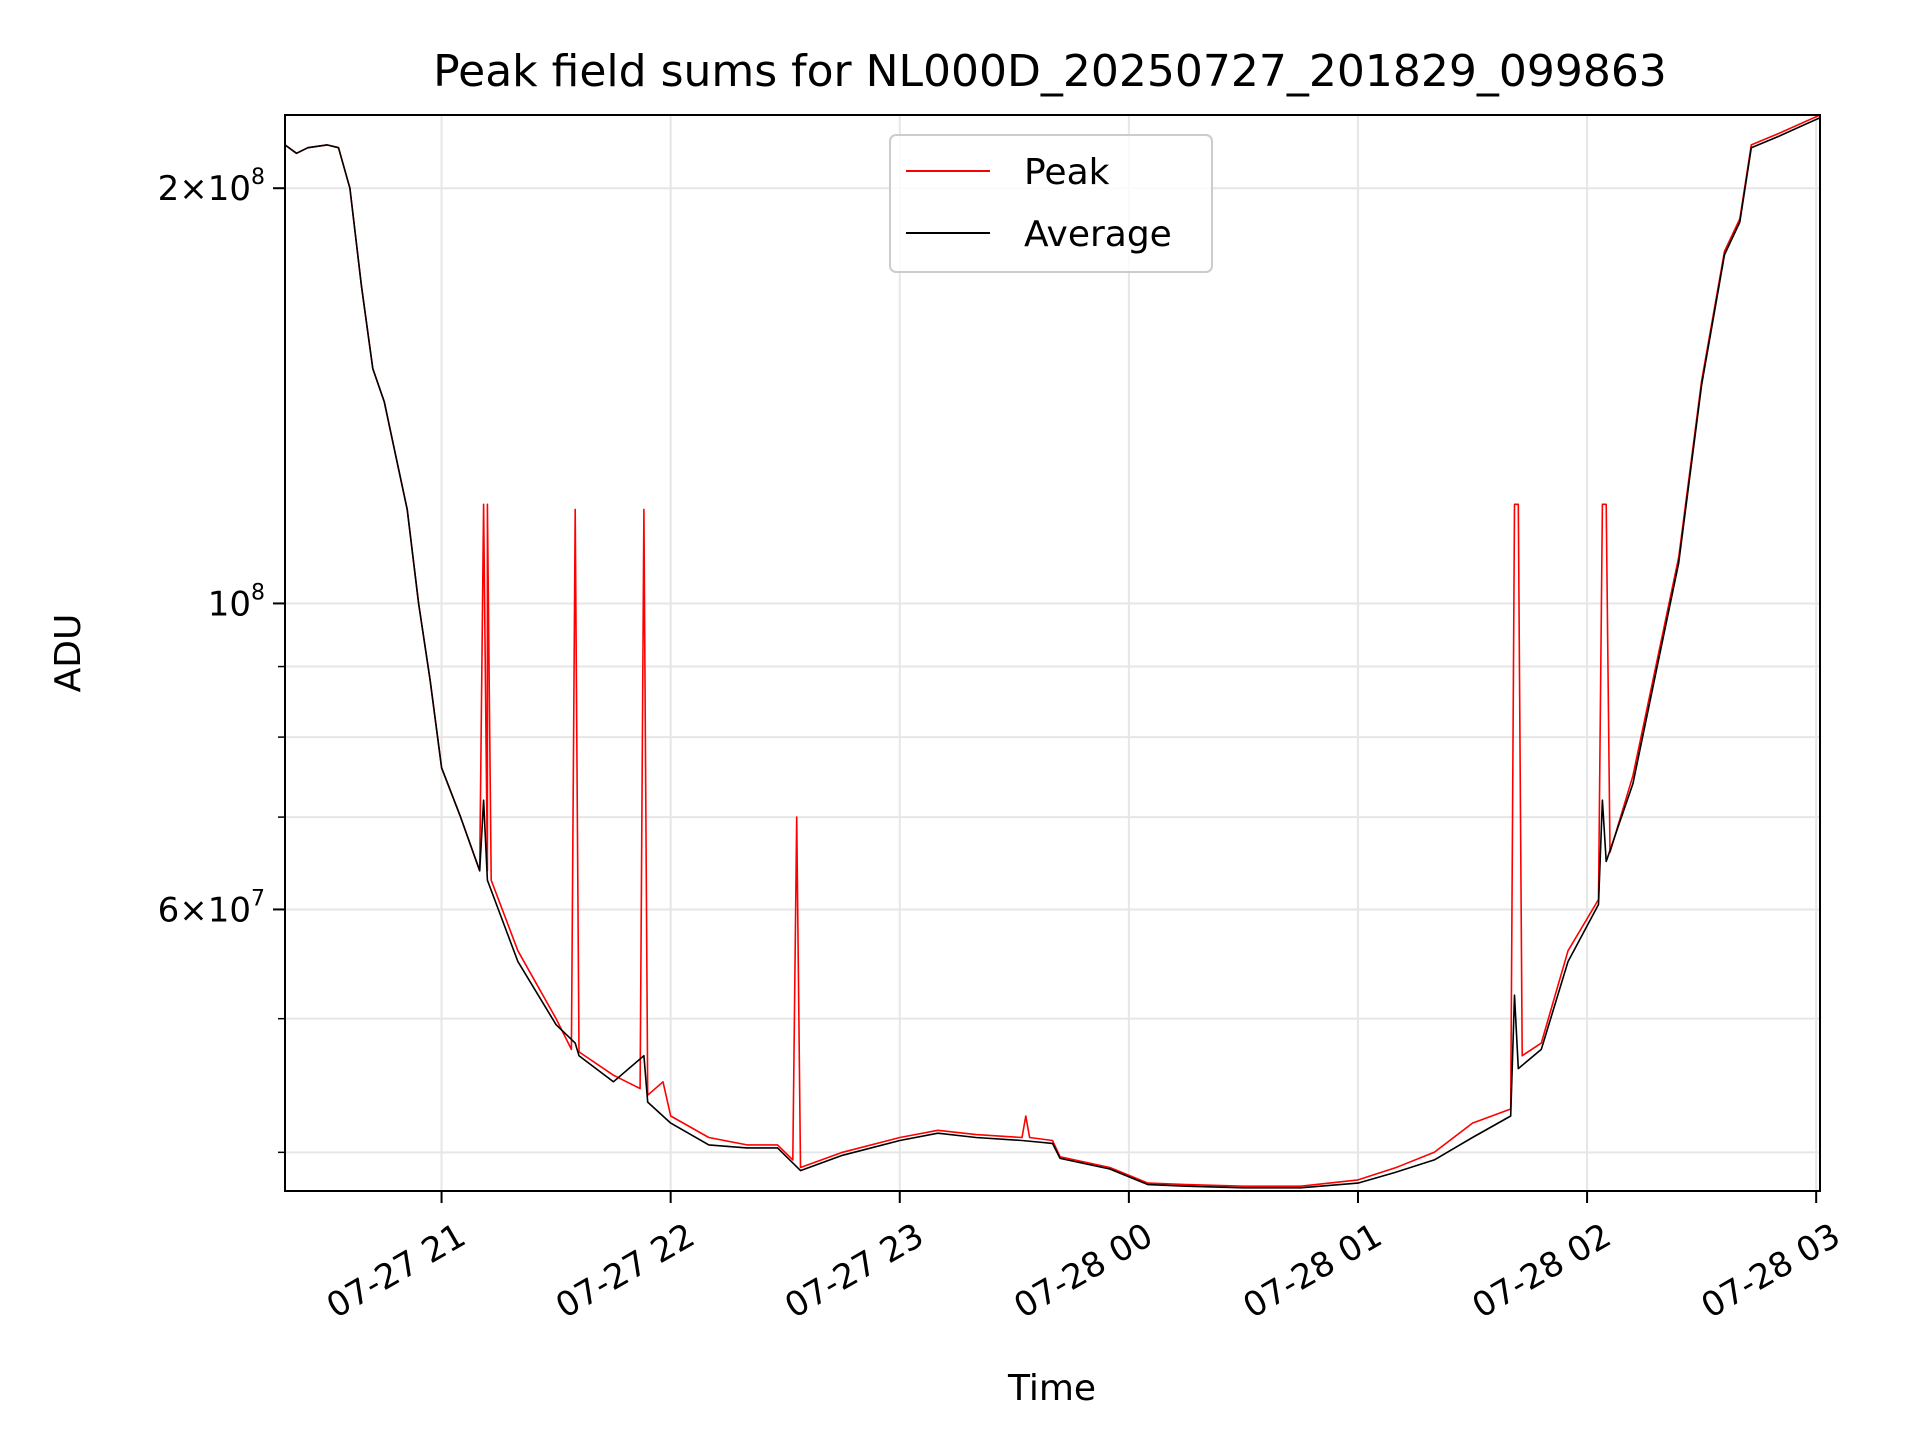  Describe the element at coordinates (211, 187) in the screenshot. I see `y-tick-label: 2×108` at that location.